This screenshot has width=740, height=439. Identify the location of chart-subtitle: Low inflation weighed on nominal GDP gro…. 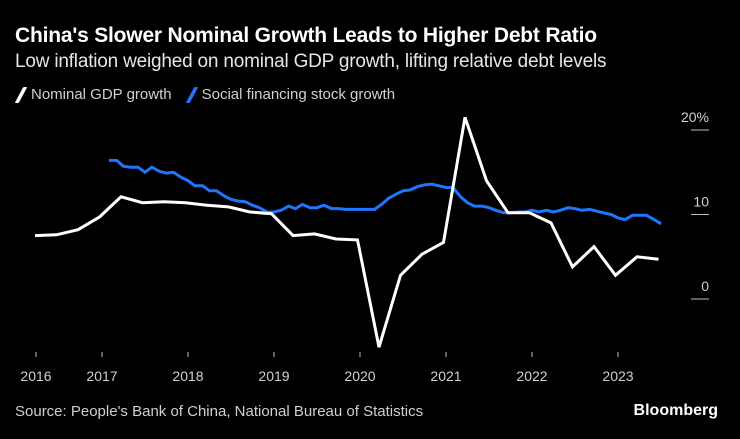
(311, 61).